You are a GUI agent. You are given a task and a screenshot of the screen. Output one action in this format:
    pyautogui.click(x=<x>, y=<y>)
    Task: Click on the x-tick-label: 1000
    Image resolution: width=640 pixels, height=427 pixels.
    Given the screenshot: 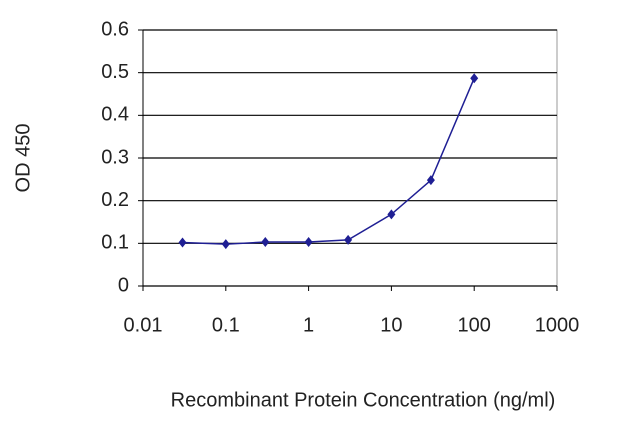 What is the action you would take?
    pyautogui.click(x=557, y=325)
    